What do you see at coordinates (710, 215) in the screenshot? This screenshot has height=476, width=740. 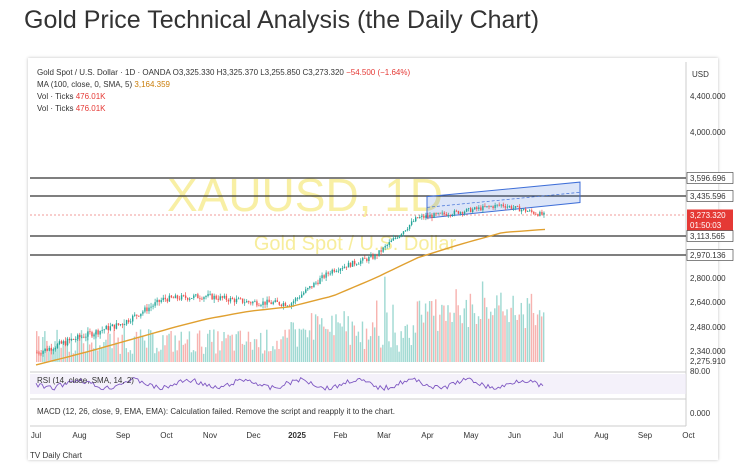 I see `price-level-label: 3,273.320` at bounding box center [710, 215].